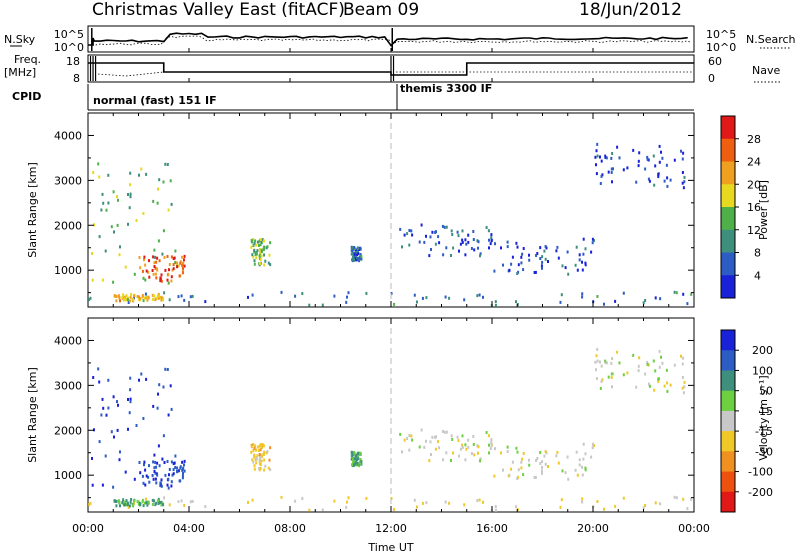 The width and height of the screenshot is (800, 554). Describe the element at coordinates (754, 139) in the screenshot. I see `colorbar-tick-label: 28` at that location.